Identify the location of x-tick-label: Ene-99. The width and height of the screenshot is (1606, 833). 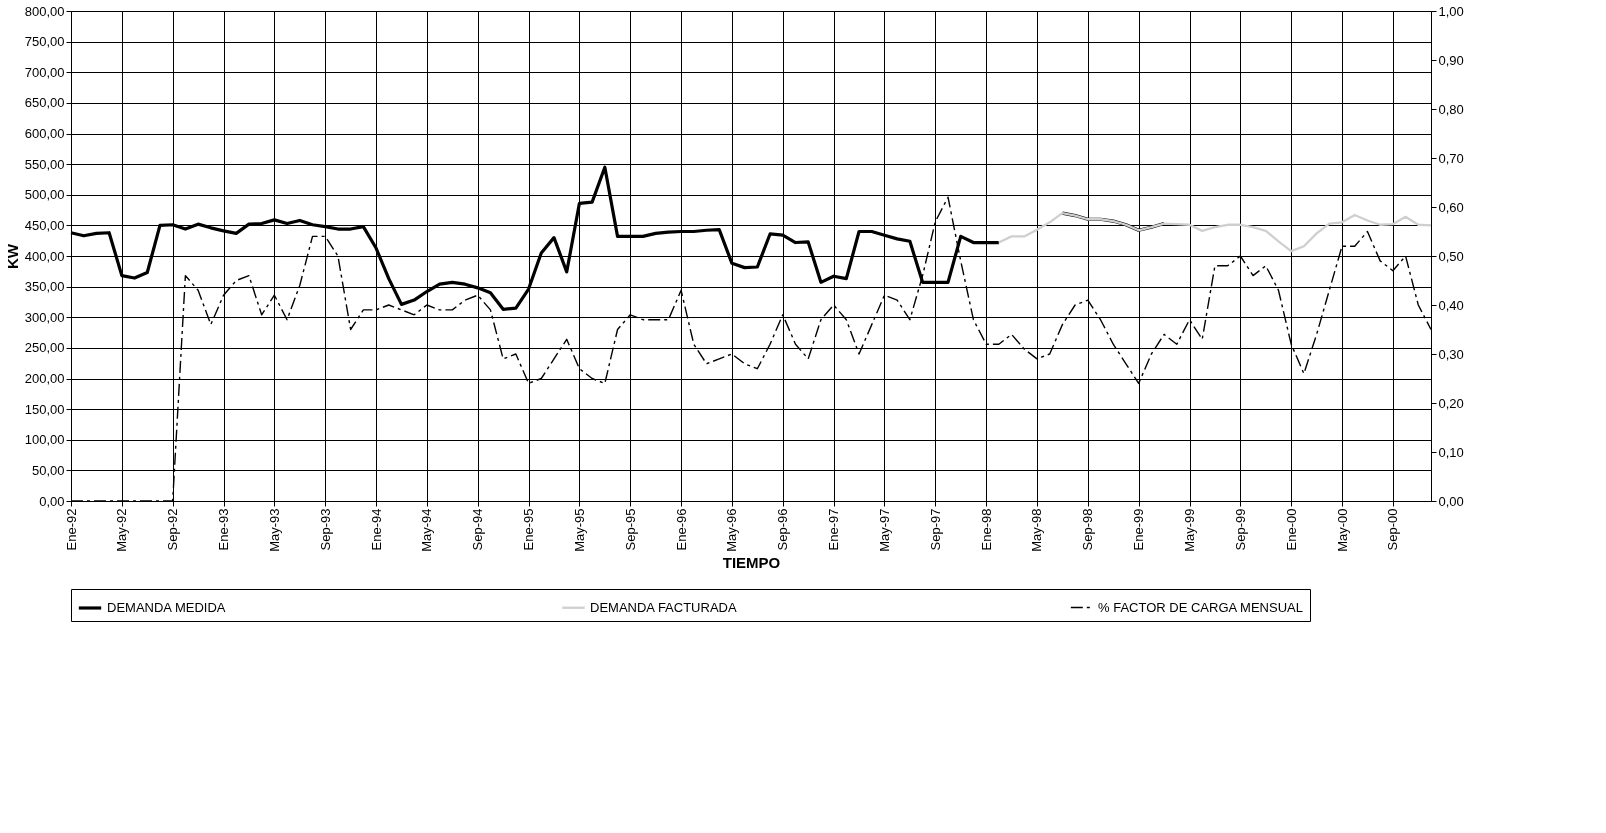
(1139, 529).